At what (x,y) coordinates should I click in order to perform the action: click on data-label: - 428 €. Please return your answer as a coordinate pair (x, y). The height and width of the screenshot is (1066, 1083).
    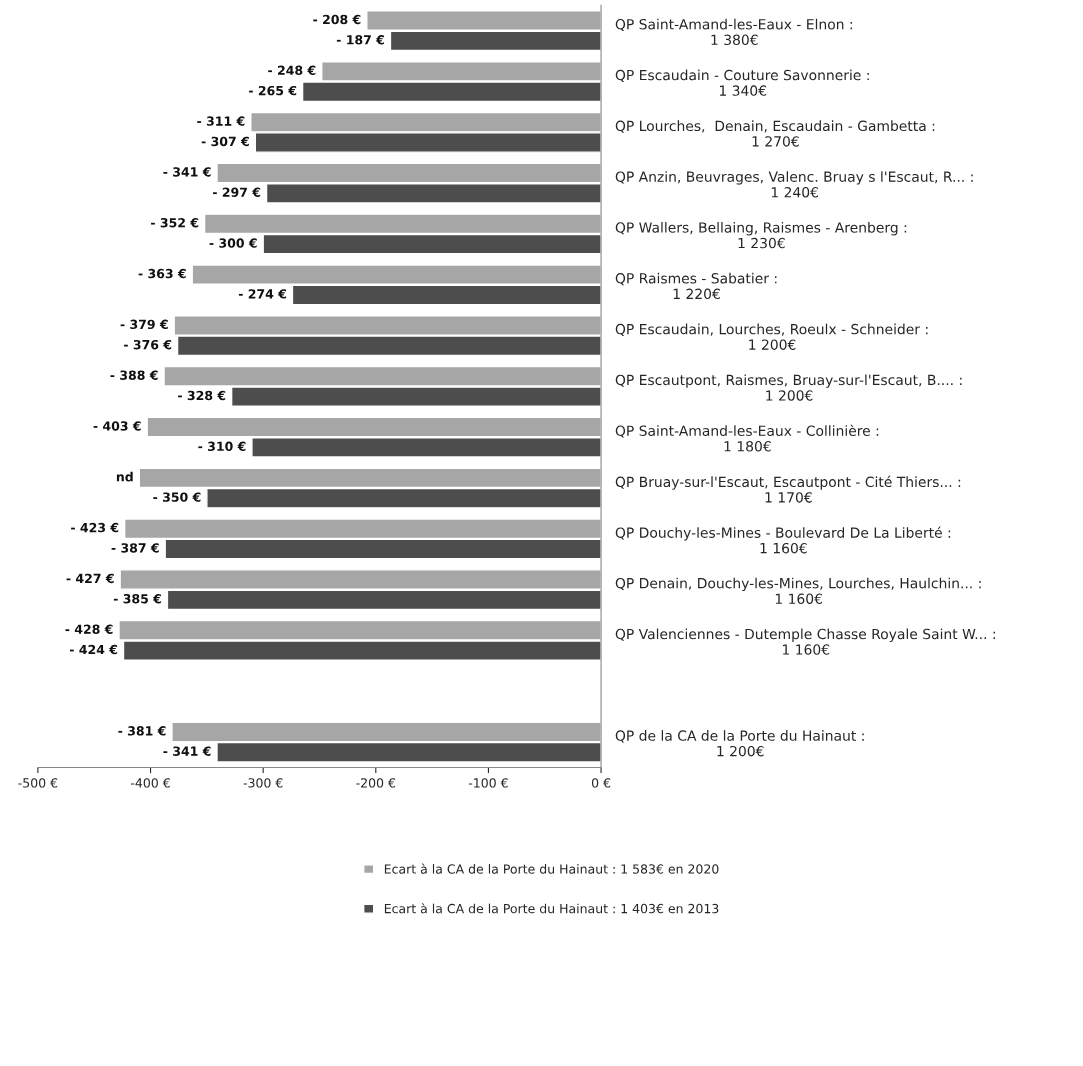
    Looking at the image, I should click on (89, 629).